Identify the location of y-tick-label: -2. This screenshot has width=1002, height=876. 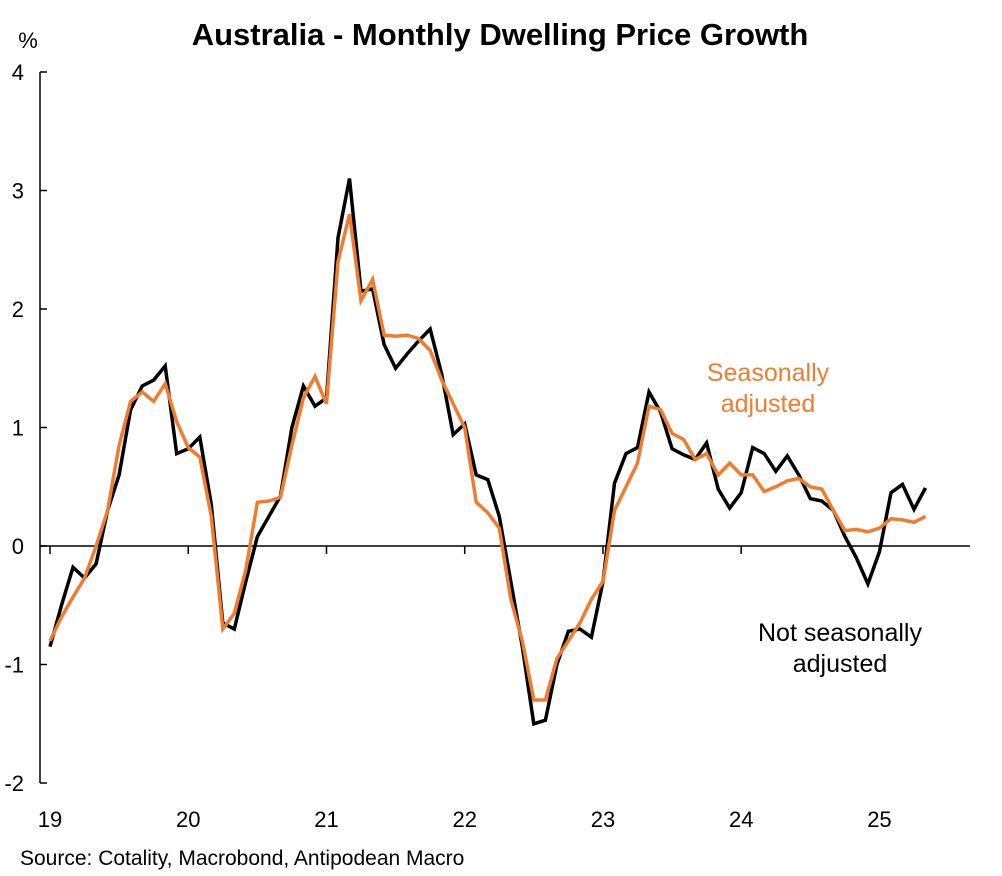
(14, 783).